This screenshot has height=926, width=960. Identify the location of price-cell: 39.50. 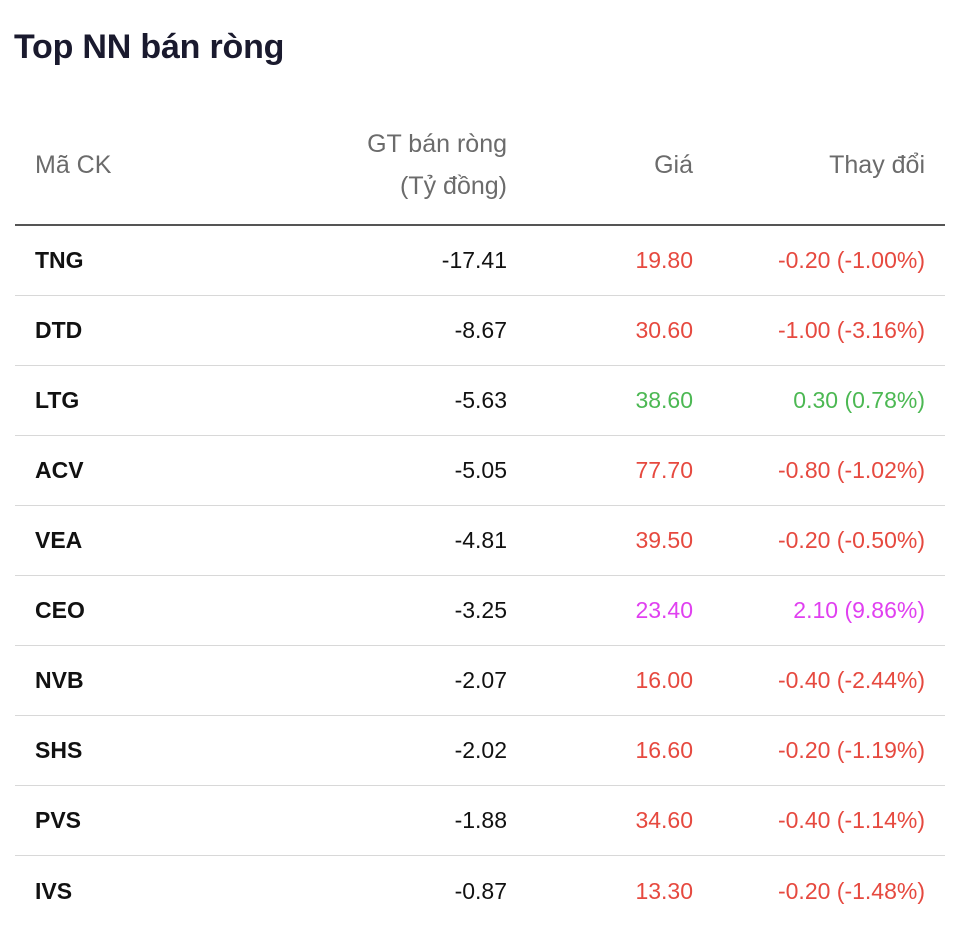
(664, 540).